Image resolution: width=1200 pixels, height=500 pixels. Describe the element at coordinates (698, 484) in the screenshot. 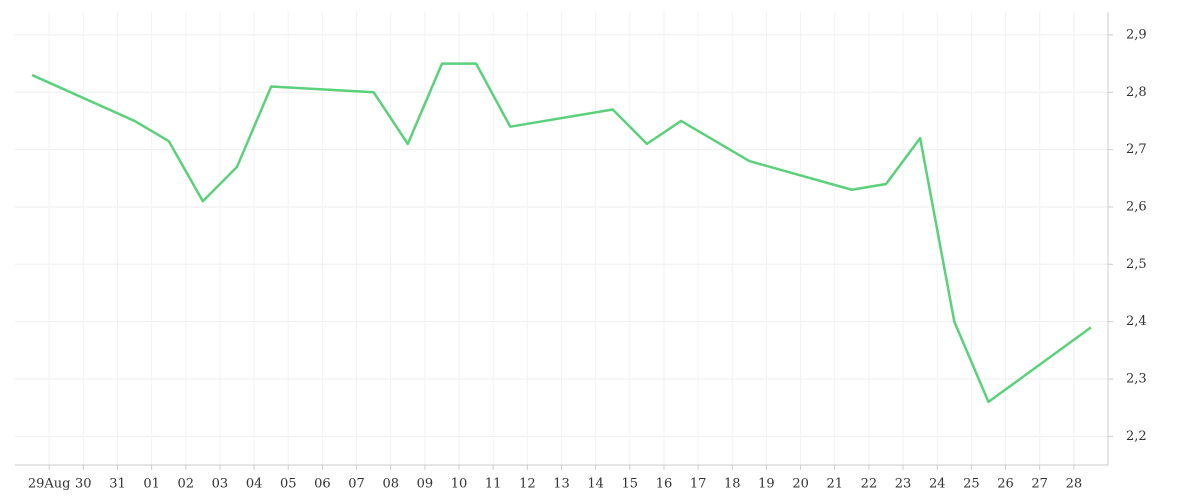

I see `x-tick-label: 17` at that location.